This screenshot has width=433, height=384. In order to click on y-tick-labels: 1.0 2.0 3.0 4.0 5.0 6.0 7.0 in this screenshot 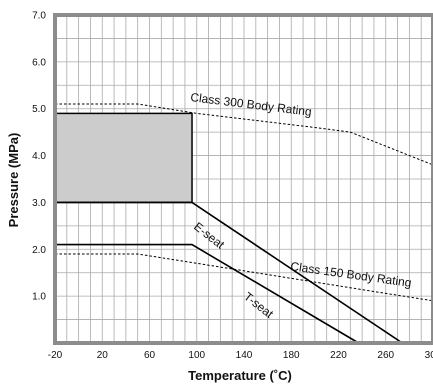, I will do `click(39, 157)`.